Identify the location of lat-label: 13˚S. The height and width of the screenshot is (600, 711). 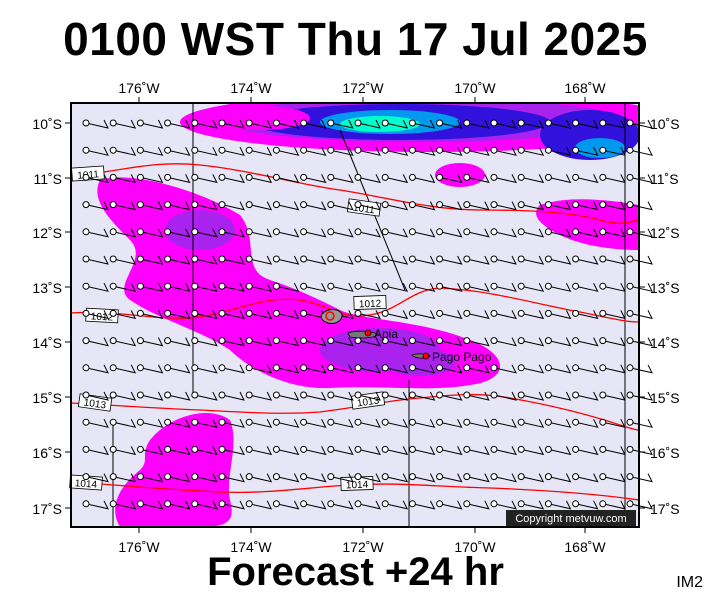
(665, 288).